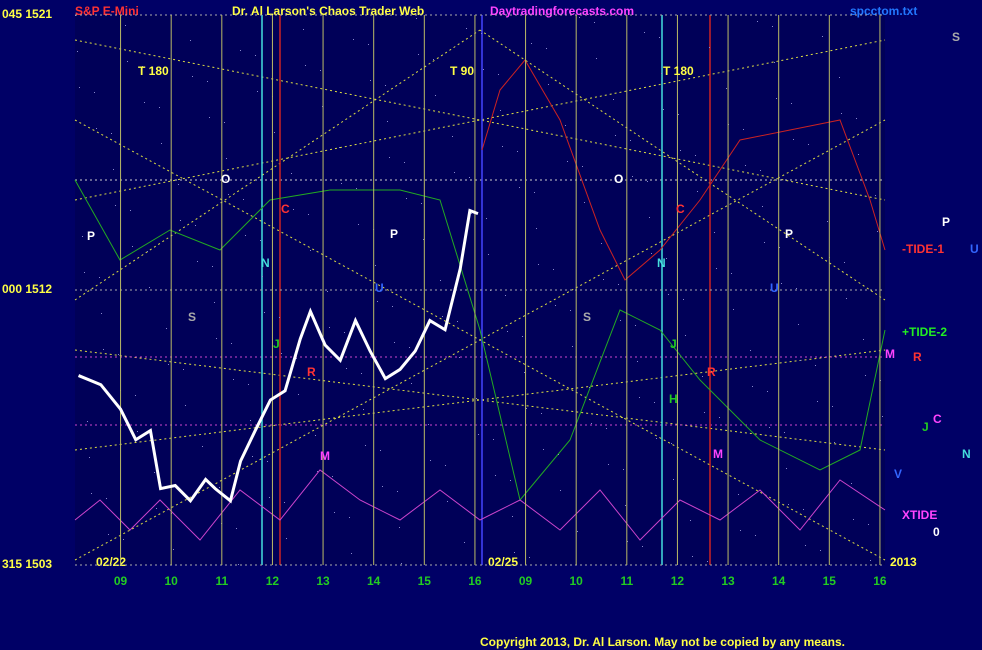  What do you see at coordinates (526, 581) in the screenshot?
I see `x-tick-label: 09` at bounding box center [526, 581].